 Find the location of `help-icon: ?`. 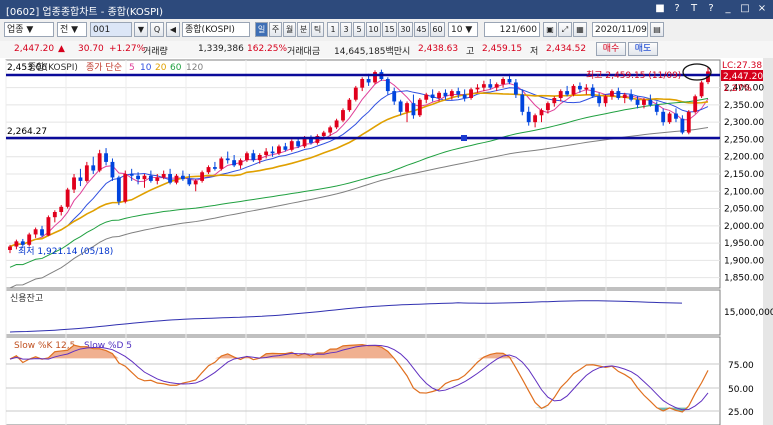

help-icon: ? is located at coordinates (677, 8).